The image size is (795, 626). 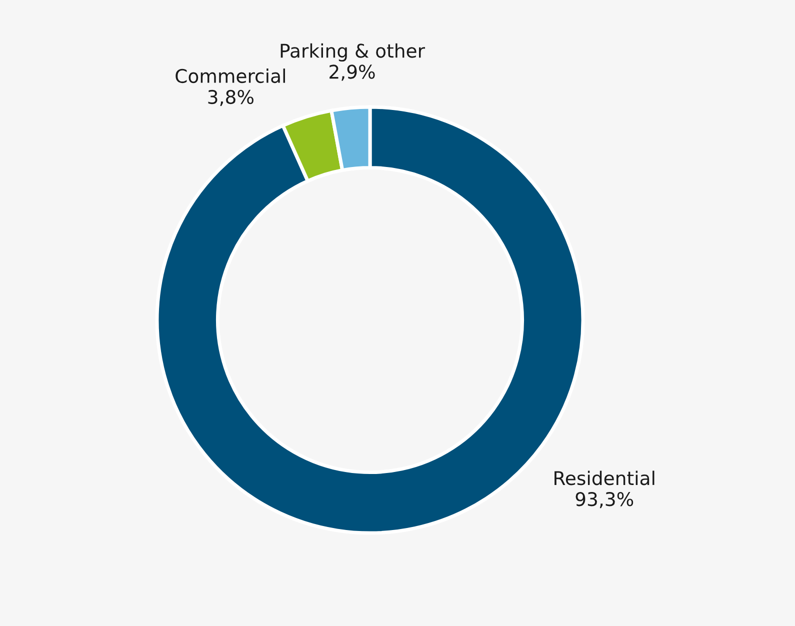 What do you see at coordinates (605, 500) in the screenshot?
I see `data-label: 93,3%` at bounding box center [605, 500].